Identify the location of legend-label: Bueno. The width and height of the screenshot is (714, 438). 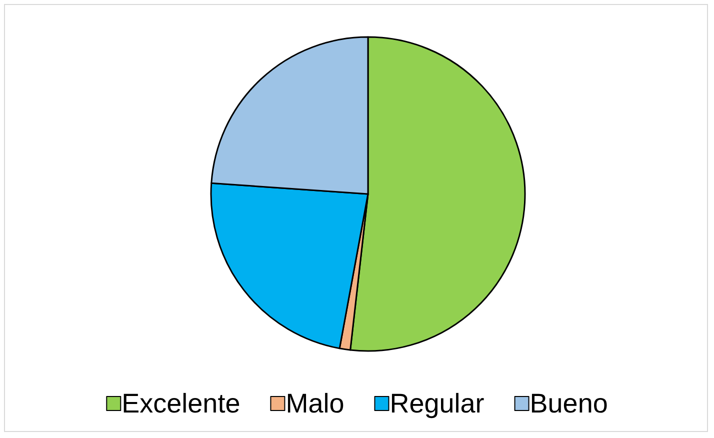
(569, 403).